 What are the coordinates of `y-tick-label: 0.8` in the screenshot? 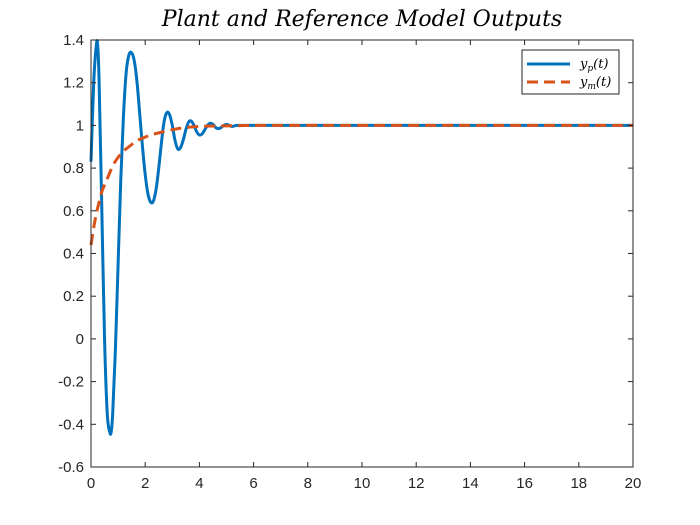 It's located at (73, 168).